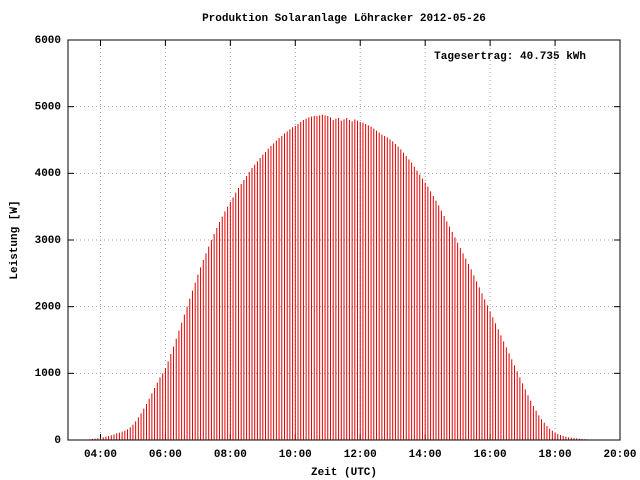 The image size is (640, 480). I want to click on x-tick-label: 04:00, so click(100, 455).